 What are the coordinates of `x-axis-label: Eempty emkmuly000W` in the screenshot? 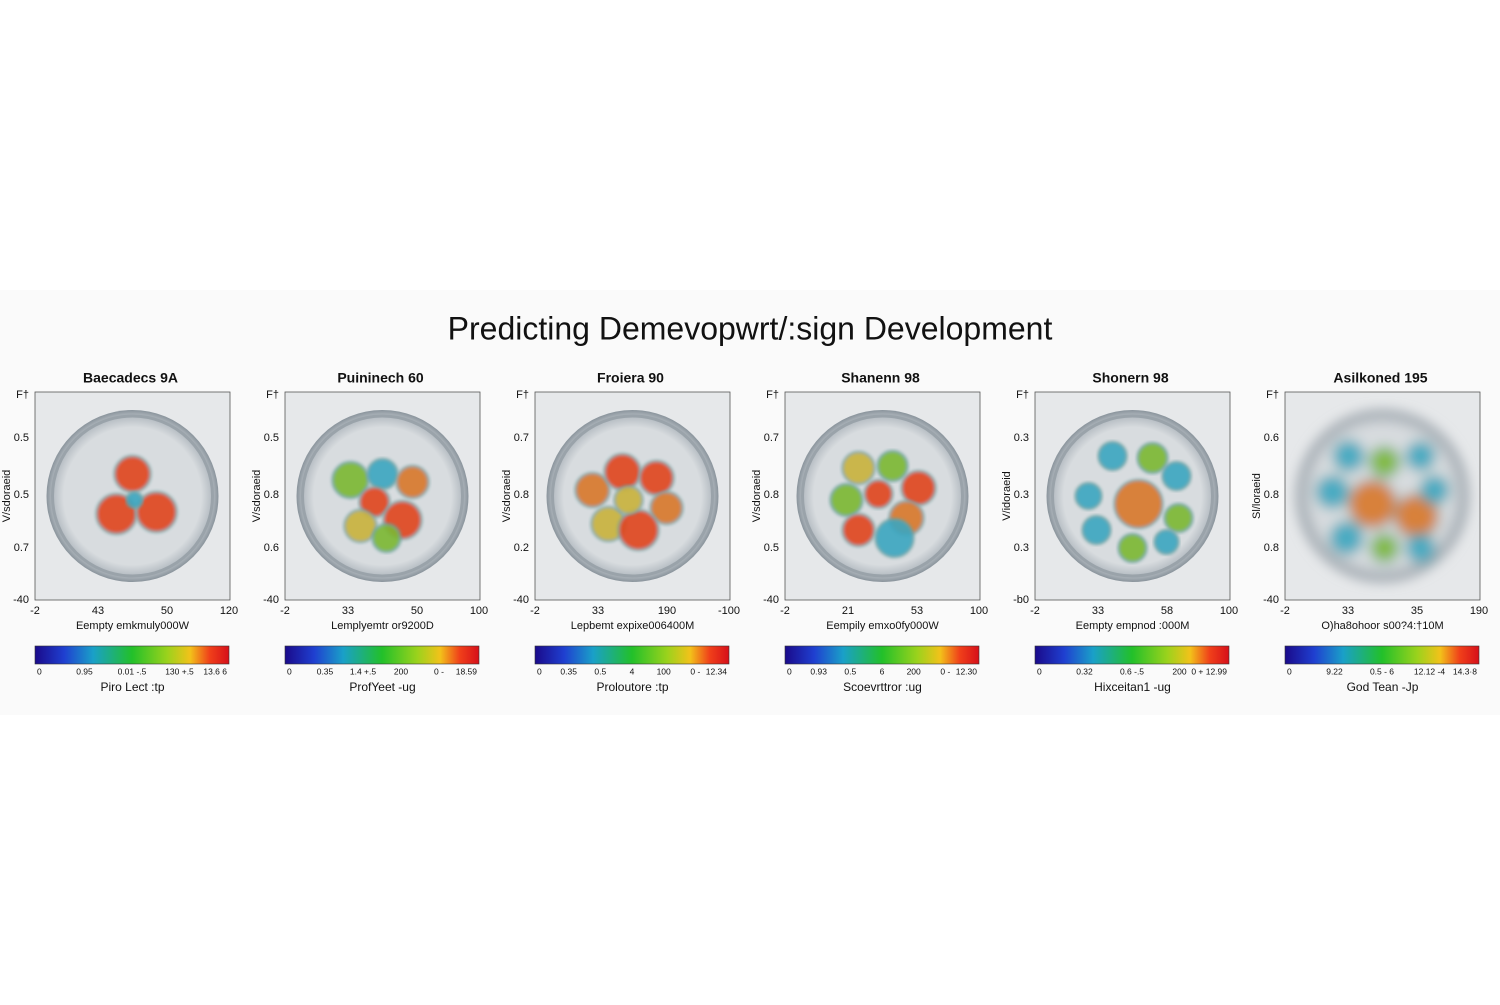 It's located at (133, 626).